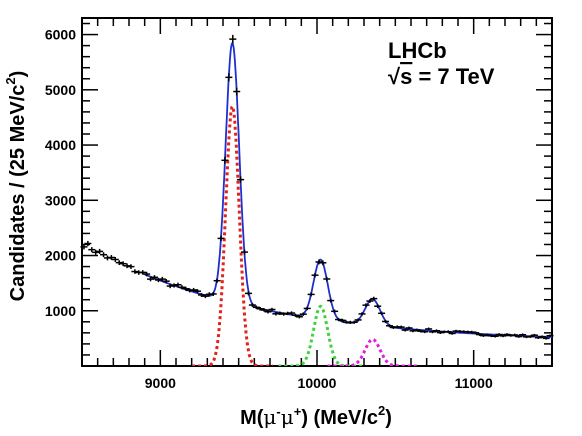 This screenshot has height=436, width=582. Describe the element at coordinates (60, 311) in the screenshot. I see `y-tick-label: 1000` at that location.